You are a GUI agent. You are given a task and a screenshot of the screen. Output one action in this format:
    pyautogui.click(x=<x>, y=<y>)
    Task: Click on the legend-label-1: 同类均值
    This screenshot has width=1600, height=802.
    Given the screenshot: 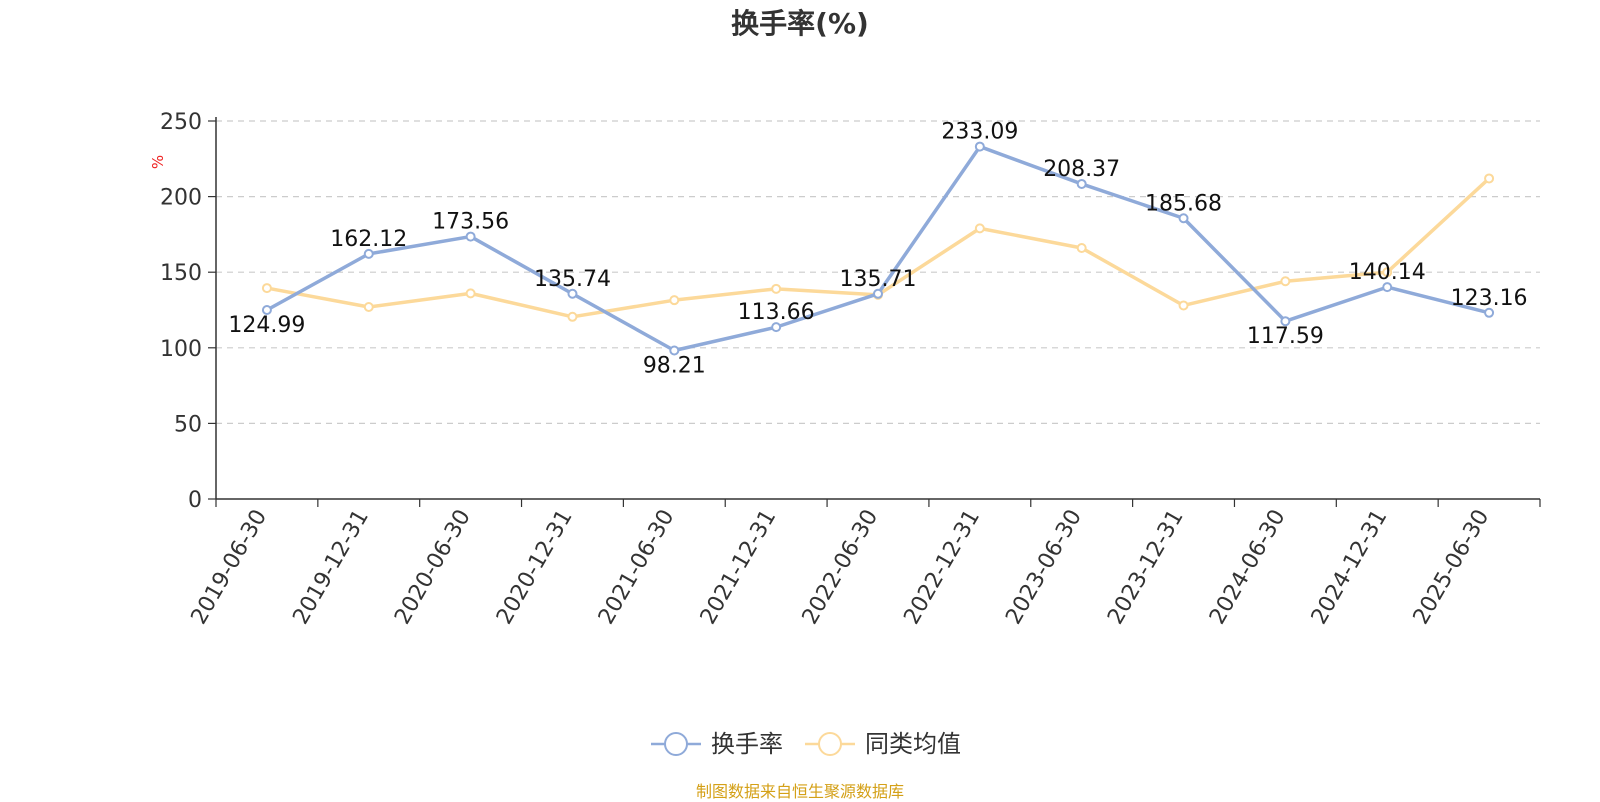 What is the action you would take?
    pyautogui.click(x=913, y=744)
    